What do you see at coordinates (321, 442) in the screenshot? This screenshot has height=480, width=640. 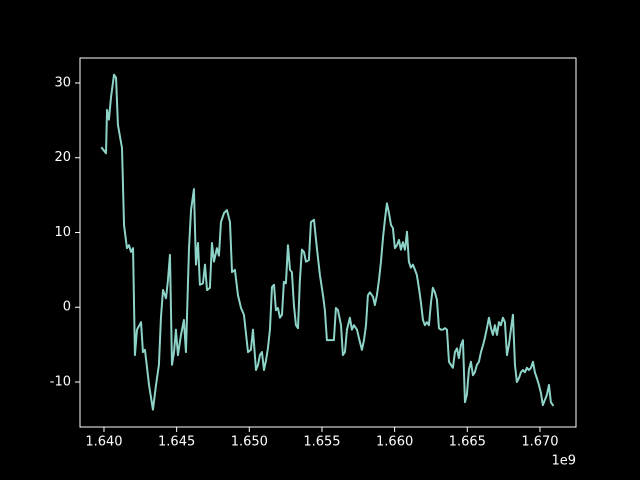 I see `x-tick-label: 1.655` at bounding box center [321, 442].